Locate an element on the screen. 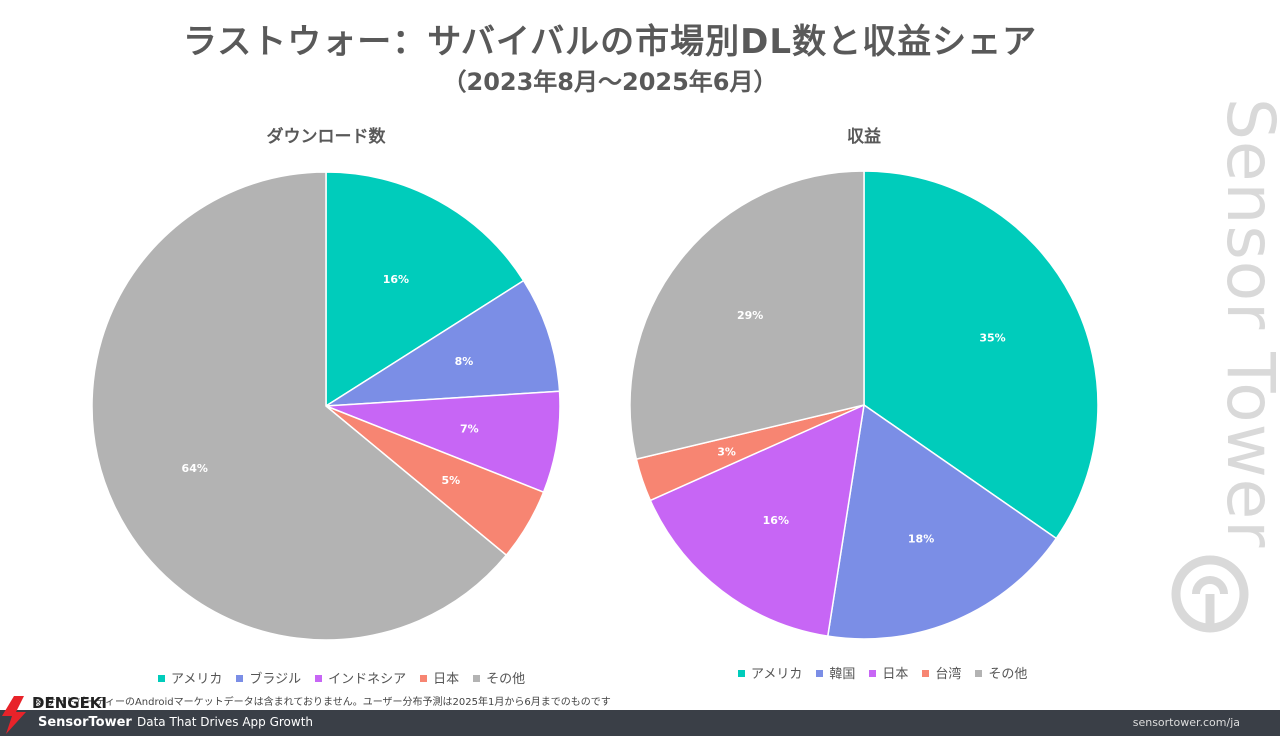 This screenshot has width=1280, height=736. legend-item-0-0: アメリカ is located at coordinates (190, 677).